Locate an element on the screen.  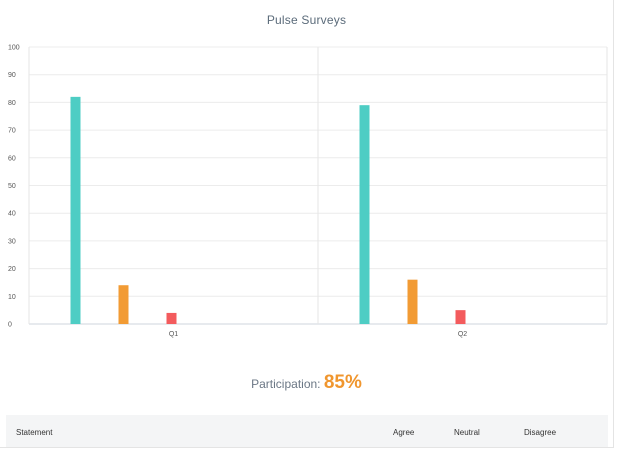
y-tick-label-90: 90 is located at coordinates (12, 75).